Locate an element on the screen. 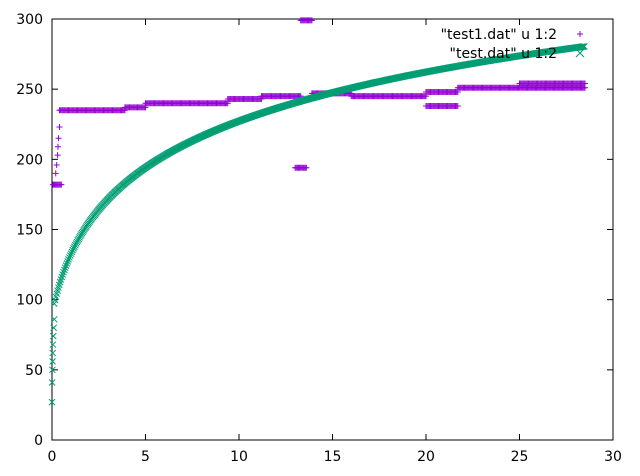  y-tick-label: 100 is located at coordinates (29, 301).